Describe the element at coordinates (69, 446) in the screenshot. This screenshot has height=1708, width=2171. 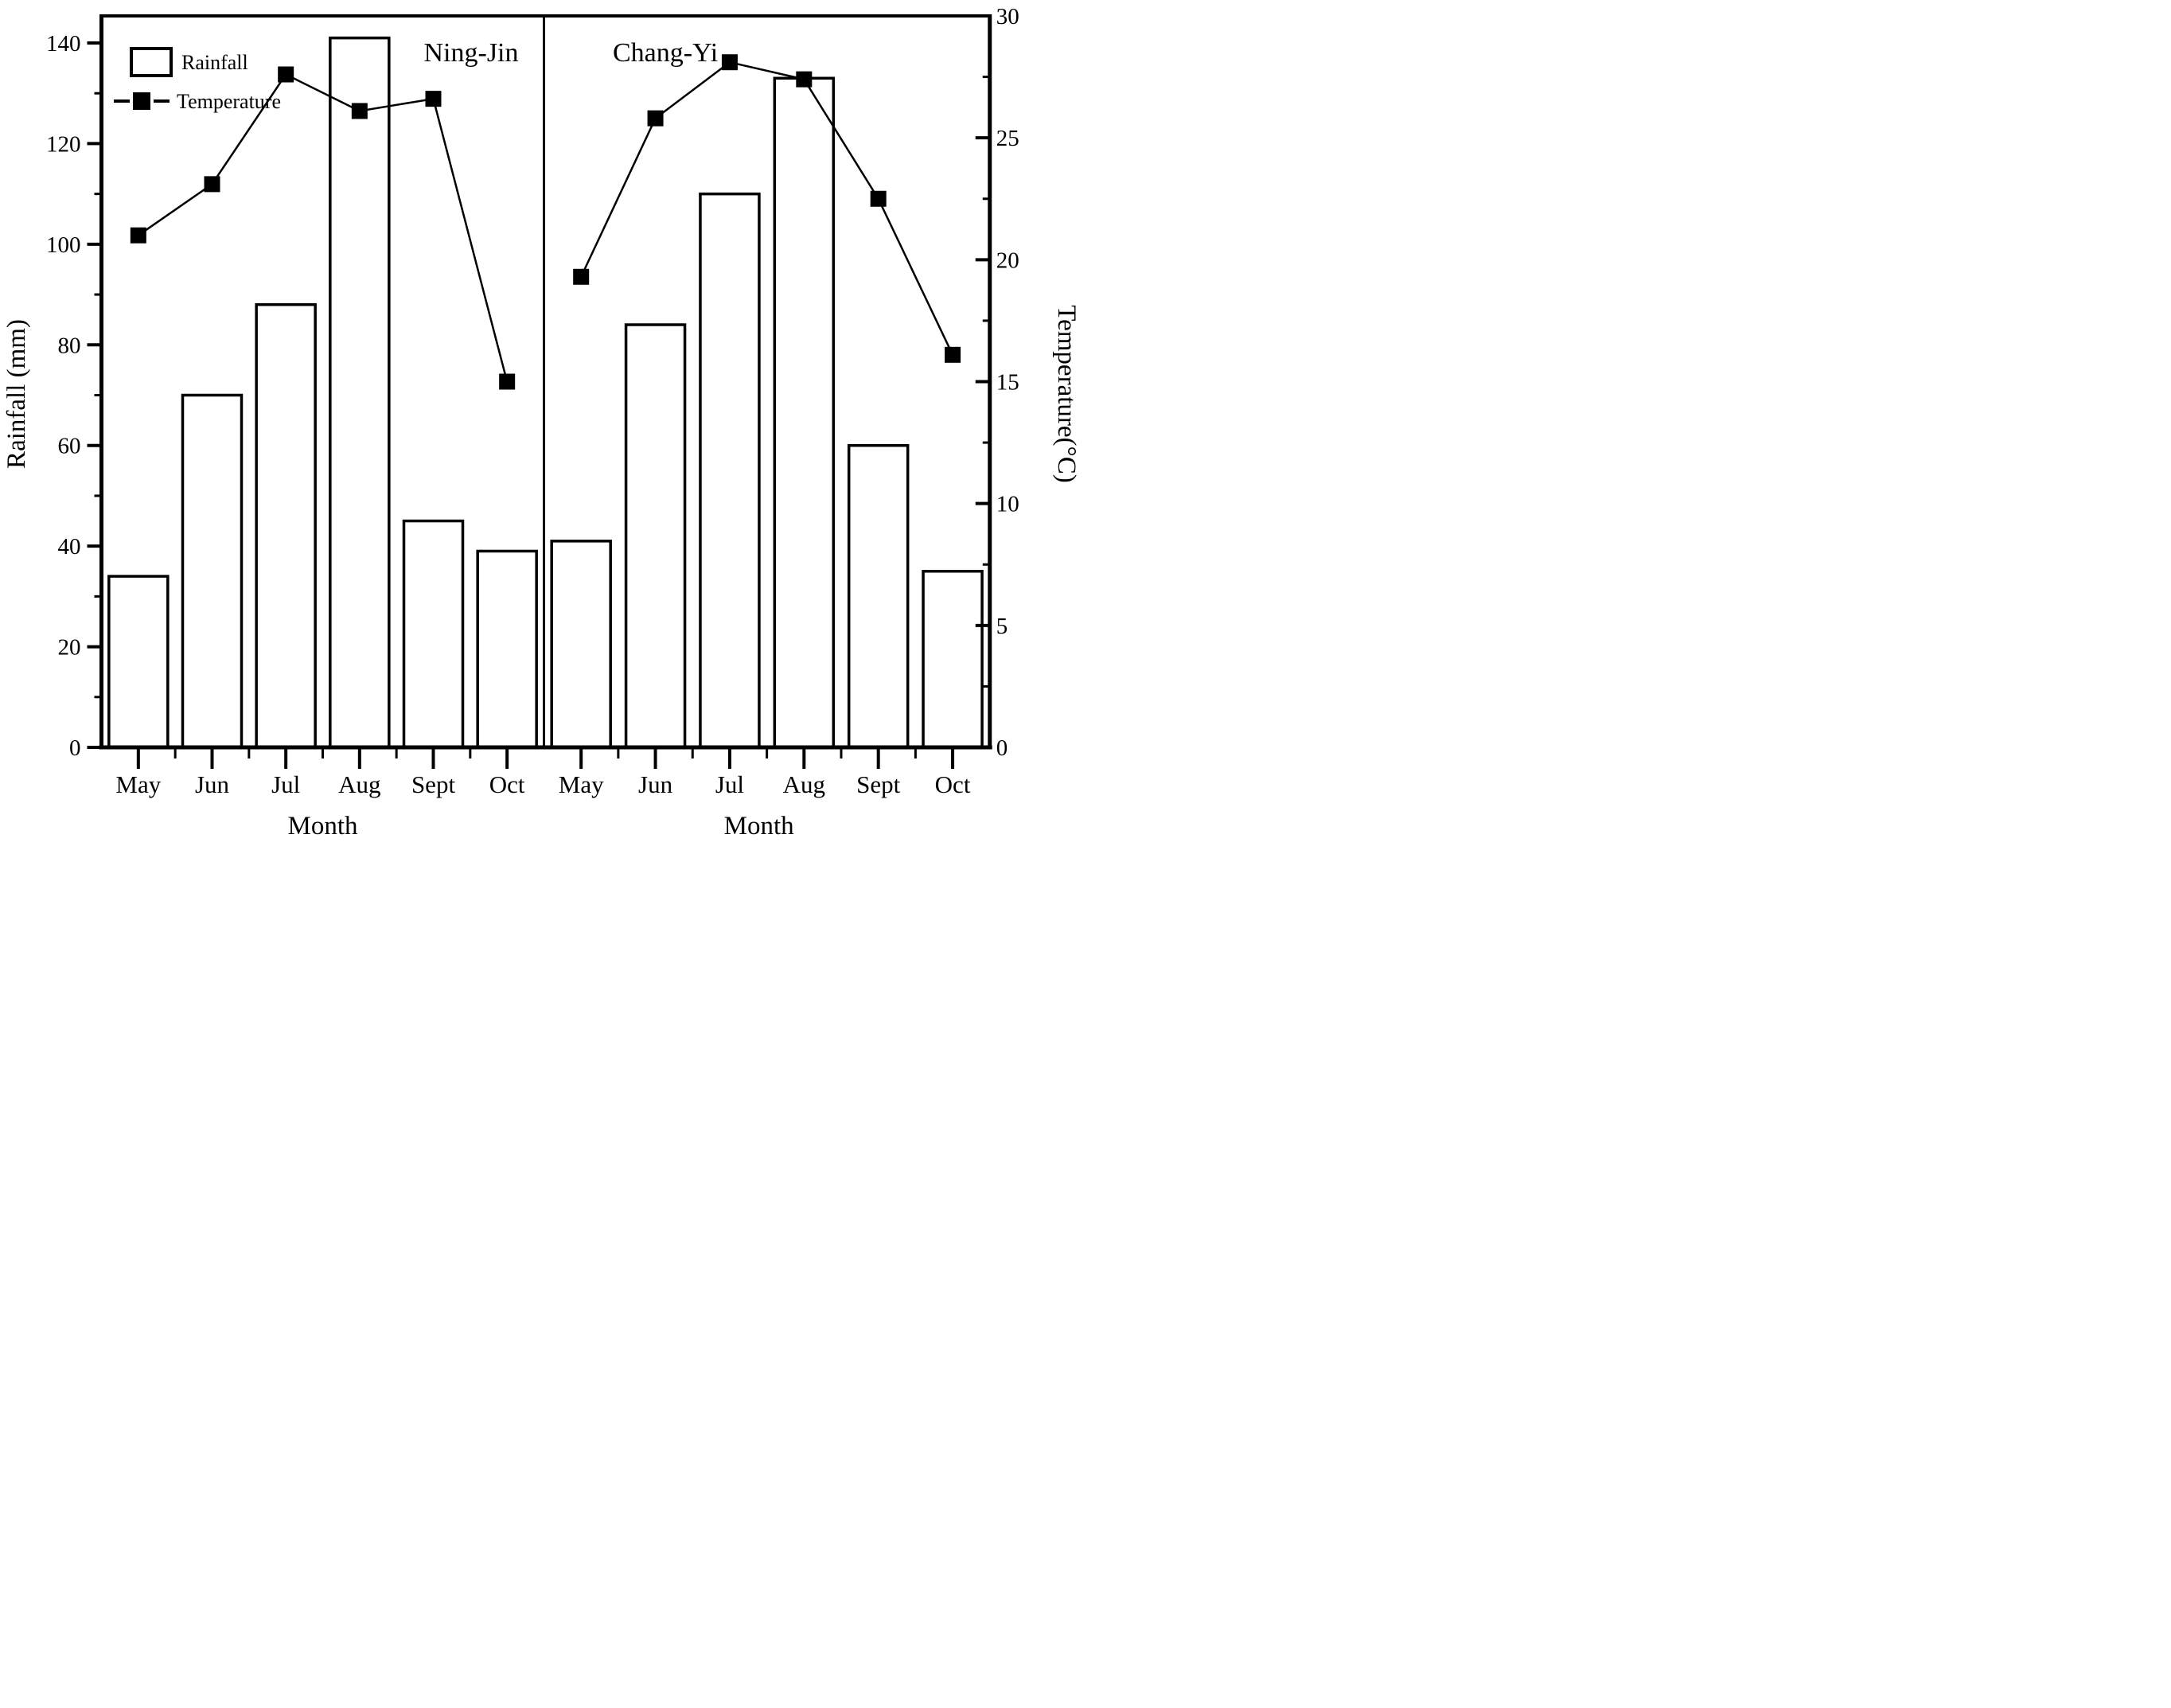
I see `tick-label: 60` at that location.